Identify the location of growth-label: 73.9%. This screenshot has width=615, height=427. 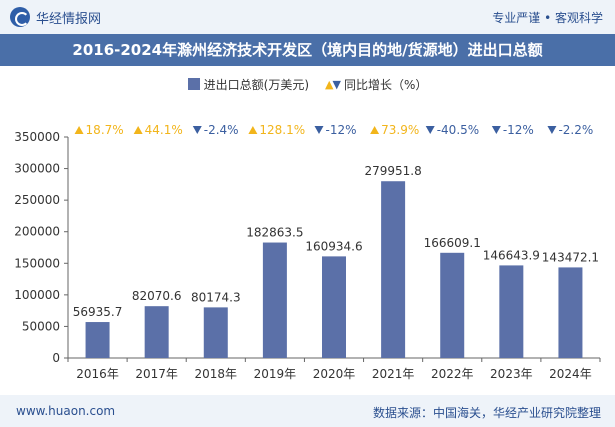
(400, 130).